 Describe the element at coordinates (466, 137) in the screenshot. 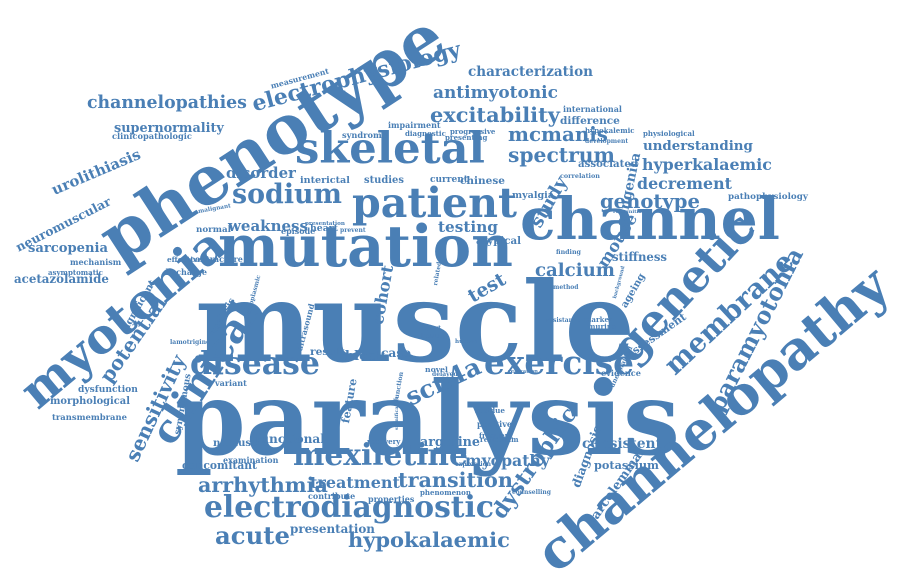

I see `cloud-word: presenting` at that location.